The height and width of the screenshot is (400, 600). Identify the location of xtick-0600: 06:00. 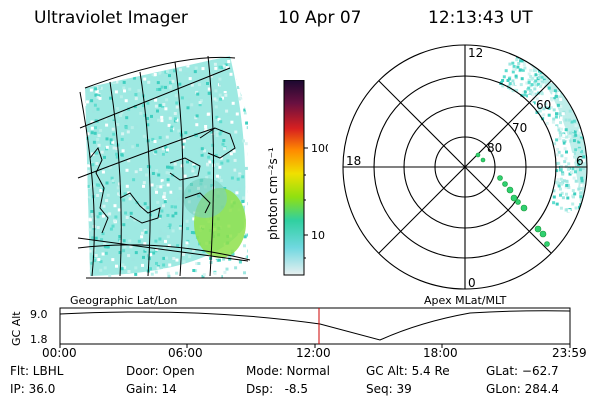
(185, 353).